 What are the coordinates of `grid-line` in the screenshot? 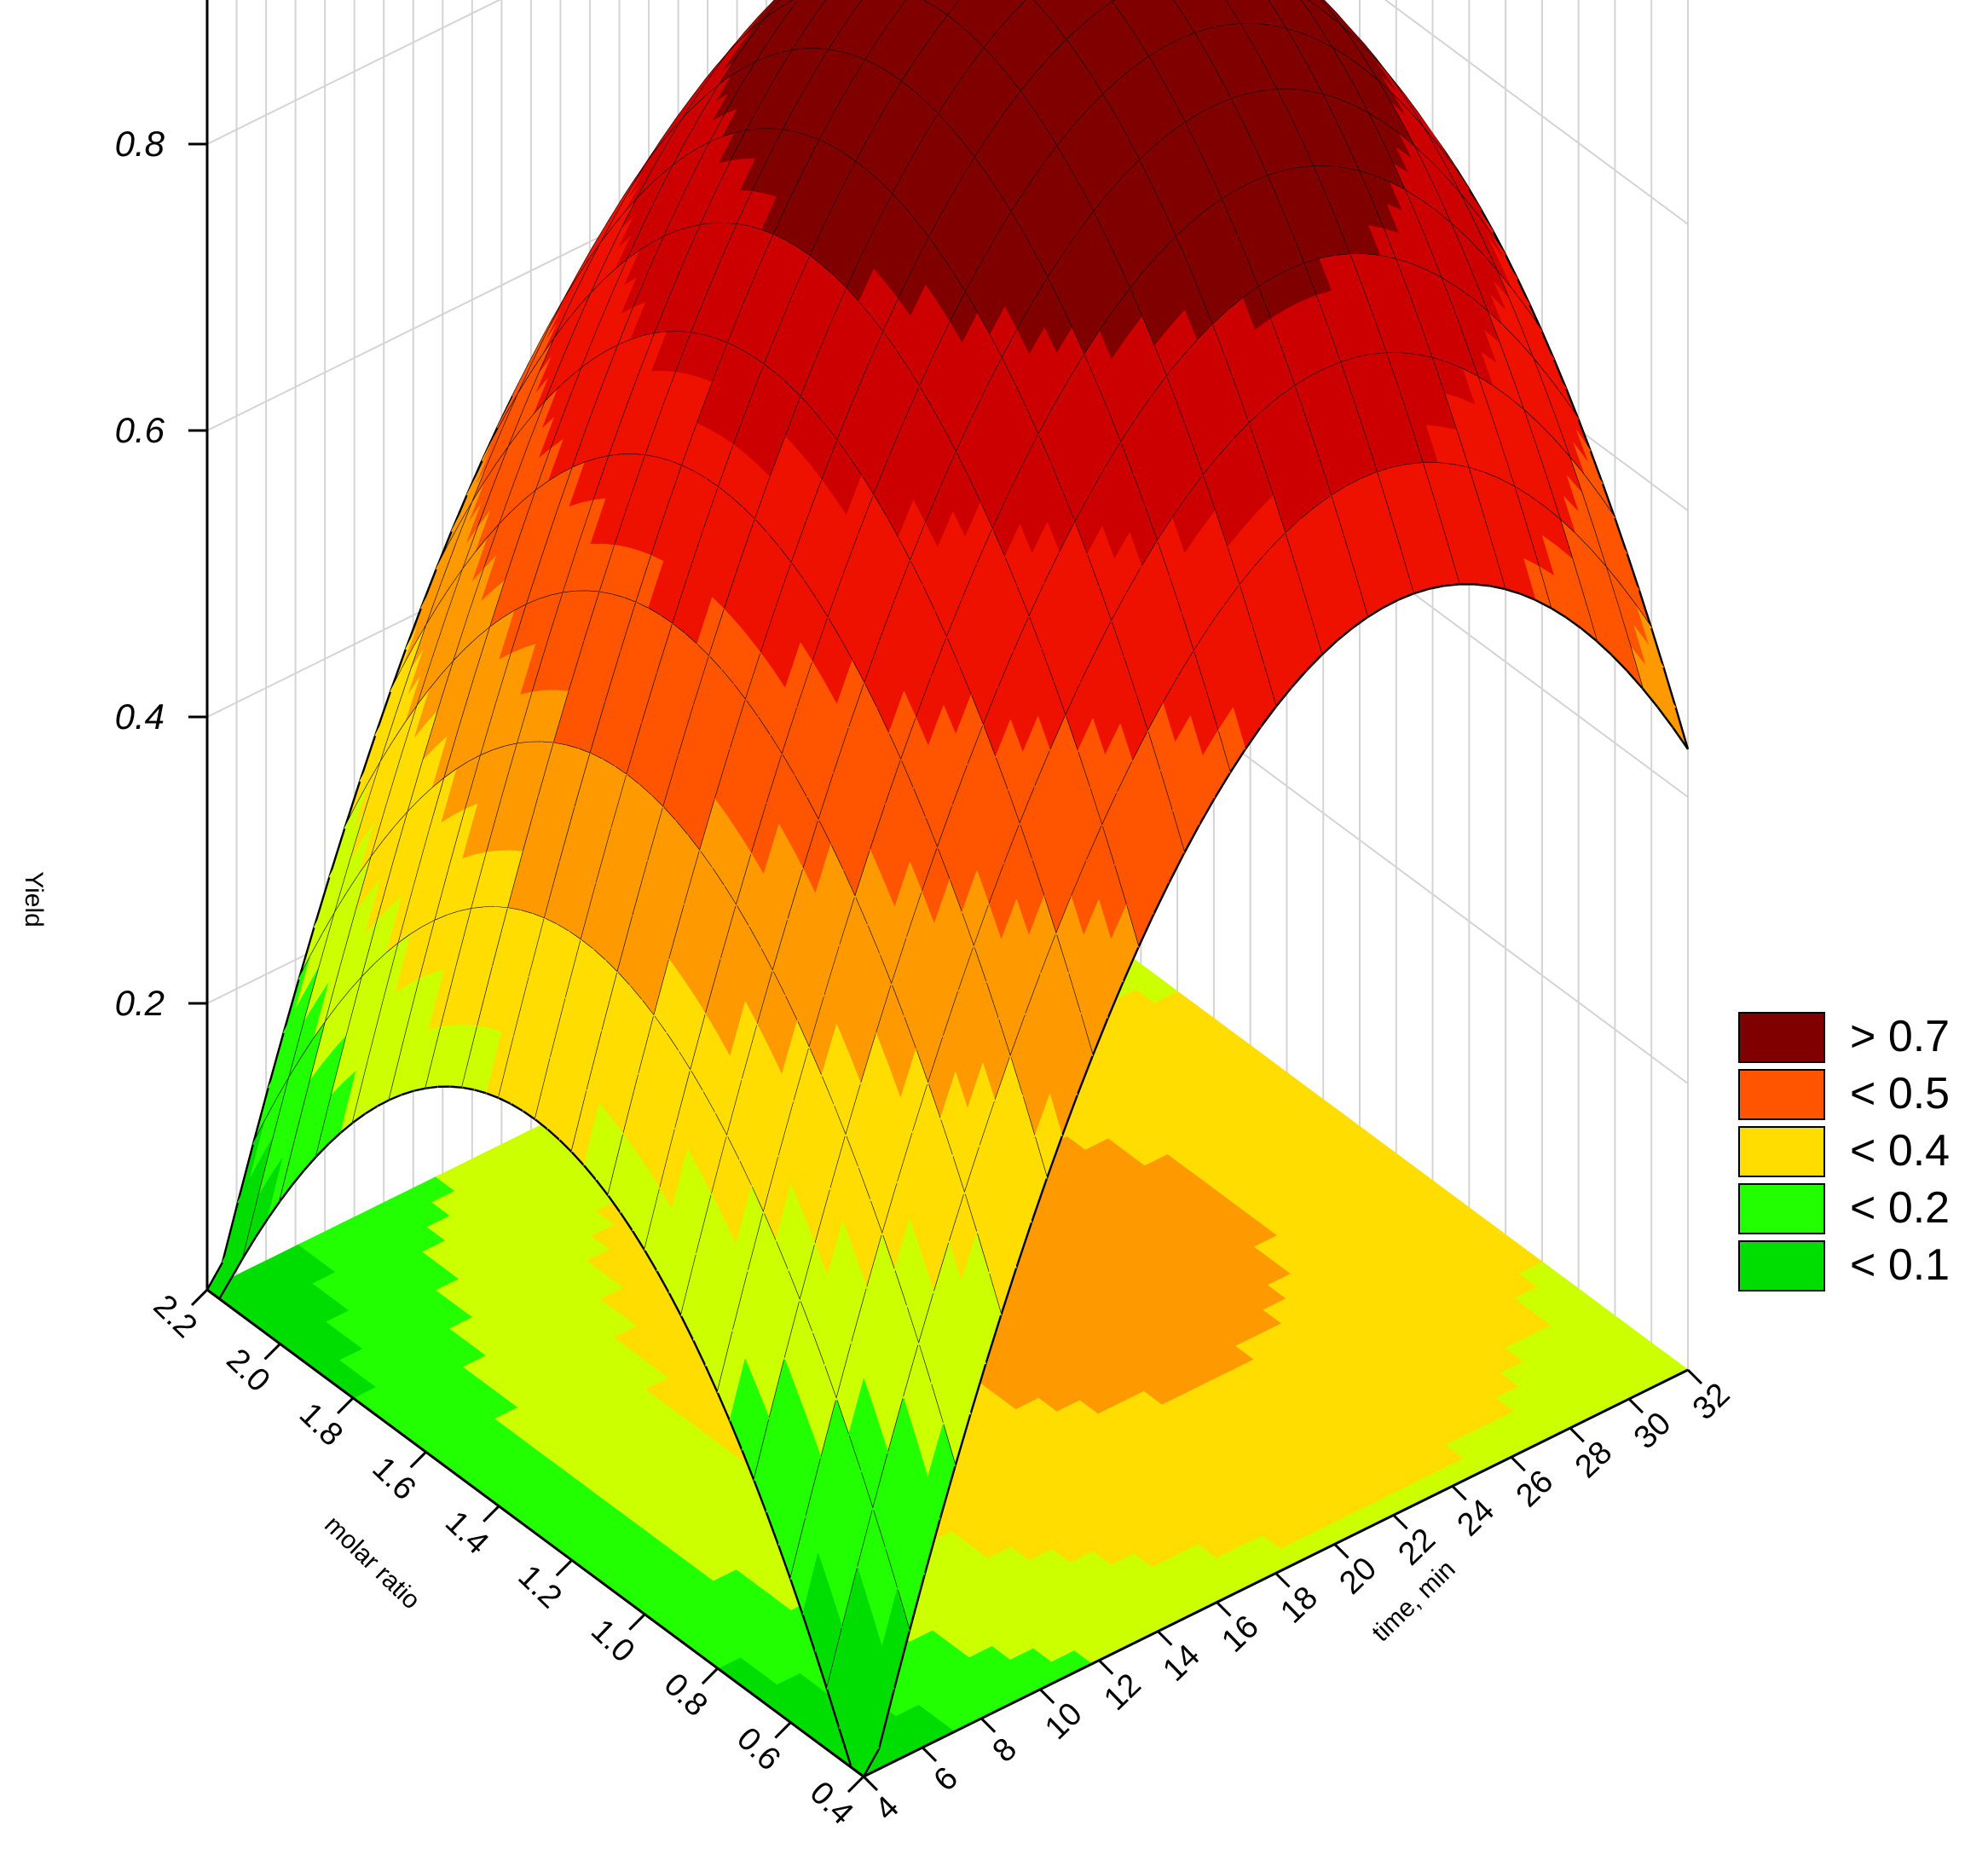 It's located at (947, 112).